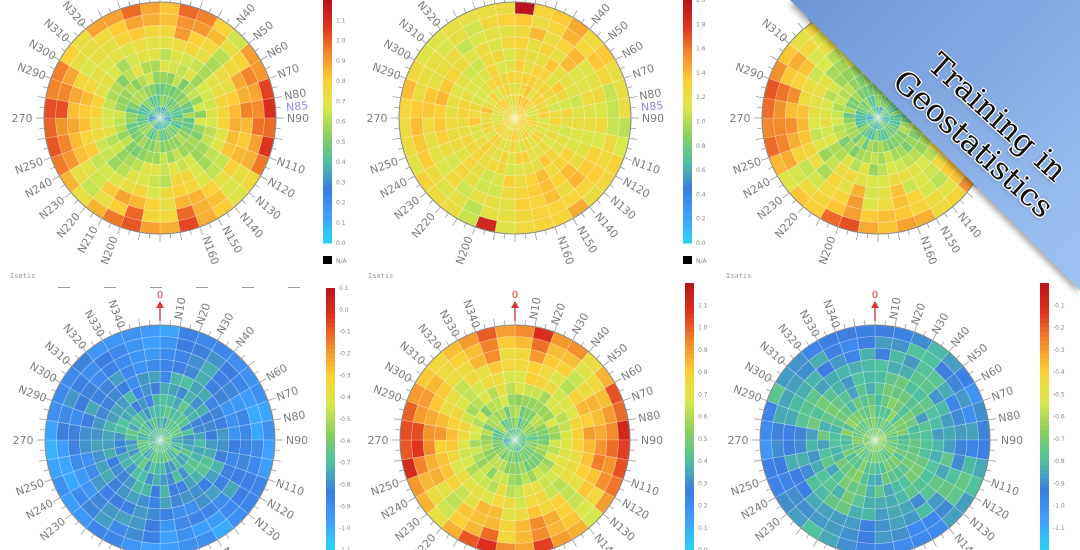  What do you see at coordinates (1009, 416) in the screenshot?
I see `azimuth-label: N80` at bounding box center [1009, 416].